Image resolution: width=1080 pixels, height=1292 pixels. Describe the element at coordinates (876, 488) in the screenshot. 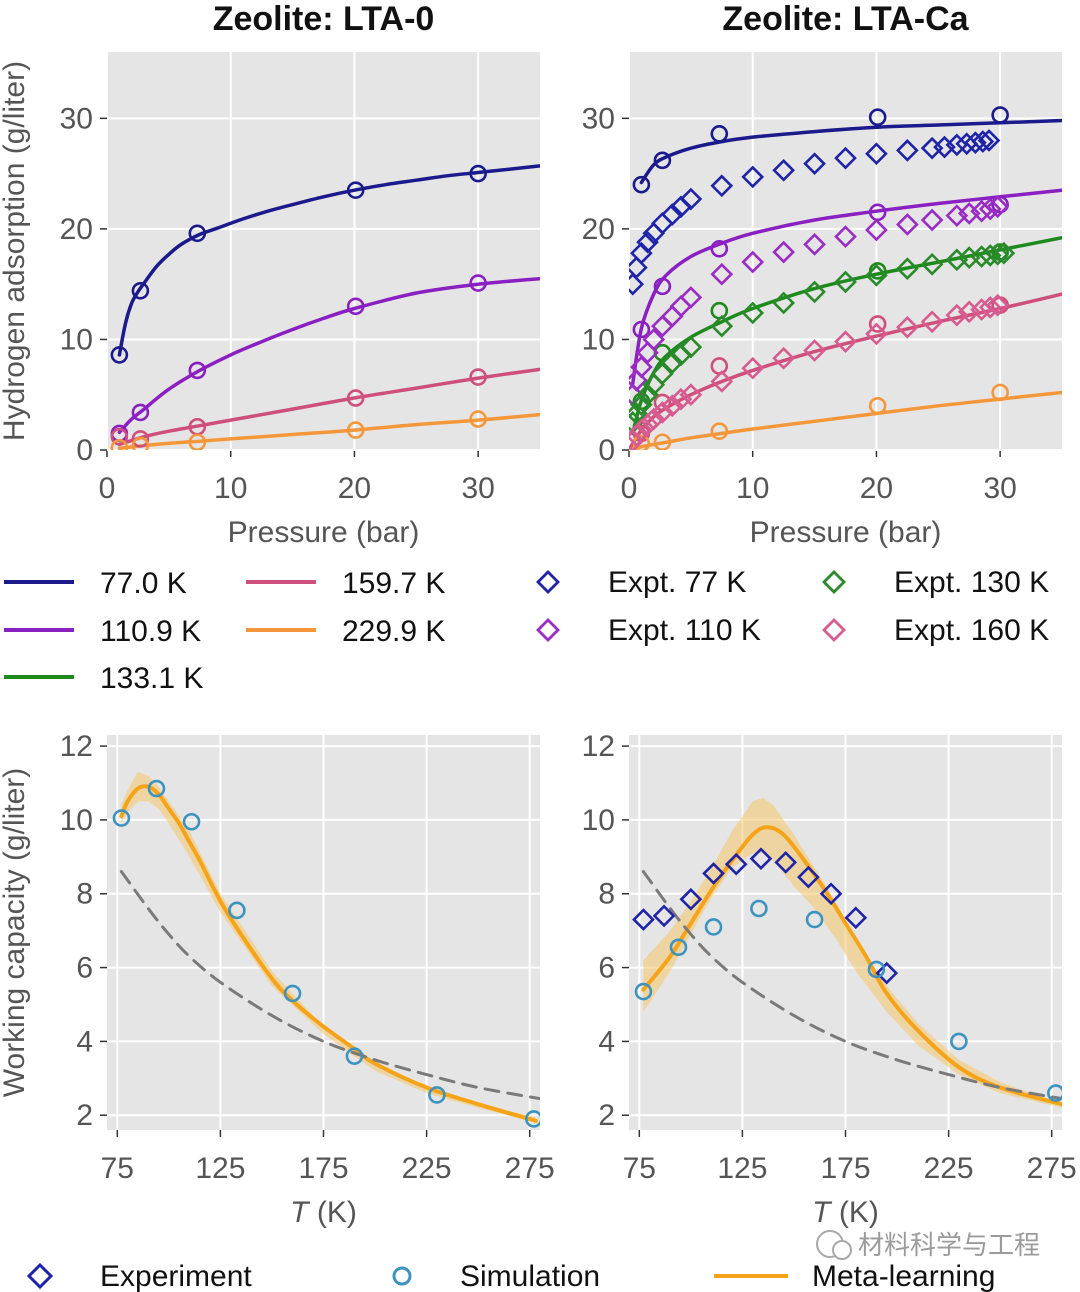

I see `x-tick-label: 20` at that location.